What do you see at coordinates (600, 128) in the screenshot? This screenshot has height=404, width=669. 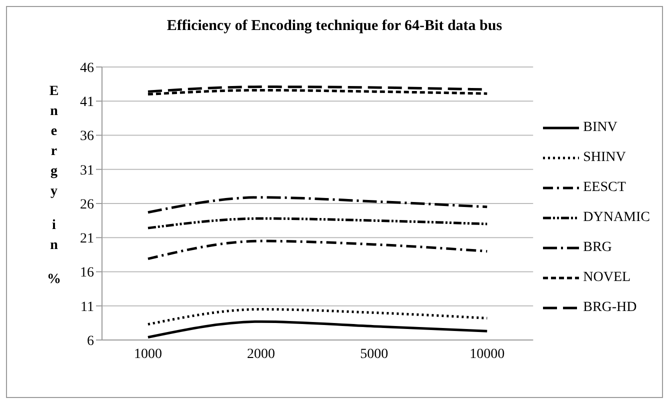 I see `legend-label: BINV` at bounding box center [600, 128].